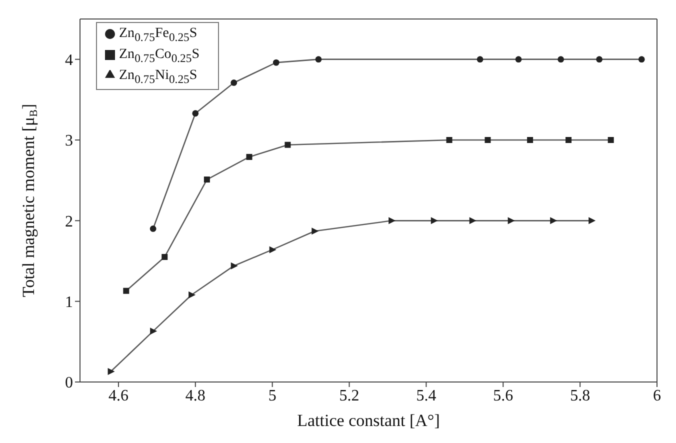  I want to click on x-tick-label: 6, so click(657, 395).